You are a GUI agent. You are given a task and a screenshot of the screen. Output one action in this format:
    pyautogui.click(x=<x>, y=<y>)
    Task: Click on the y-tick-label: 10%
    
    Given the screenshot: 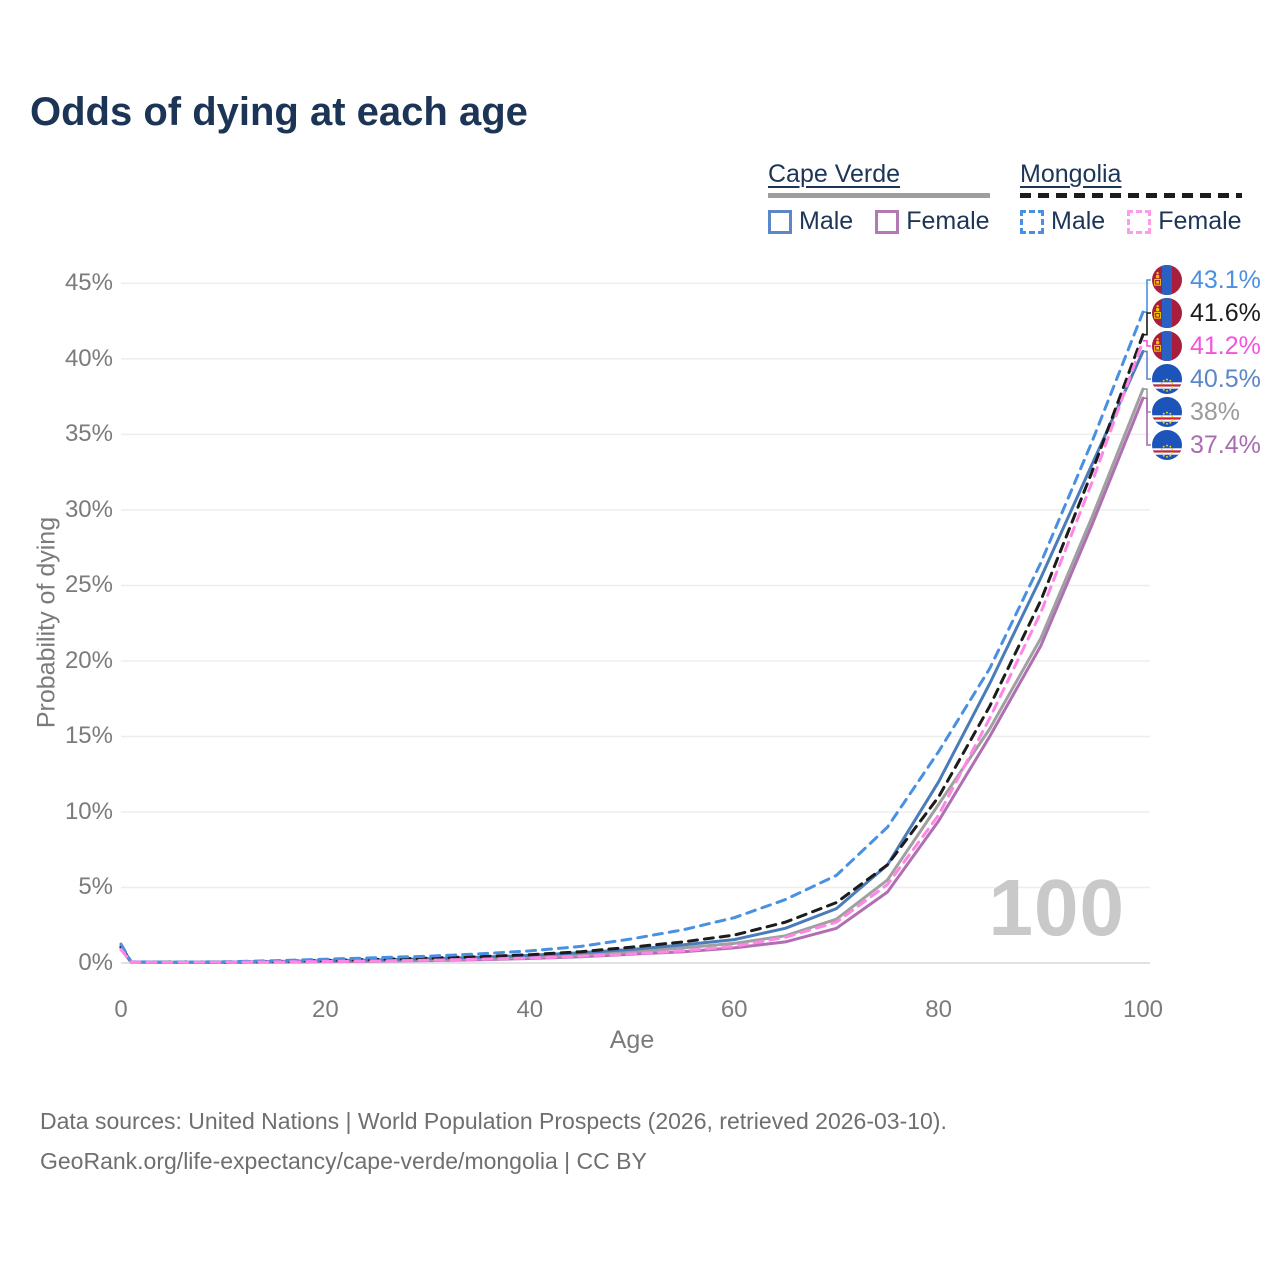 What is the action you would take?
    pyautogui.click(x=88, y=811)
    